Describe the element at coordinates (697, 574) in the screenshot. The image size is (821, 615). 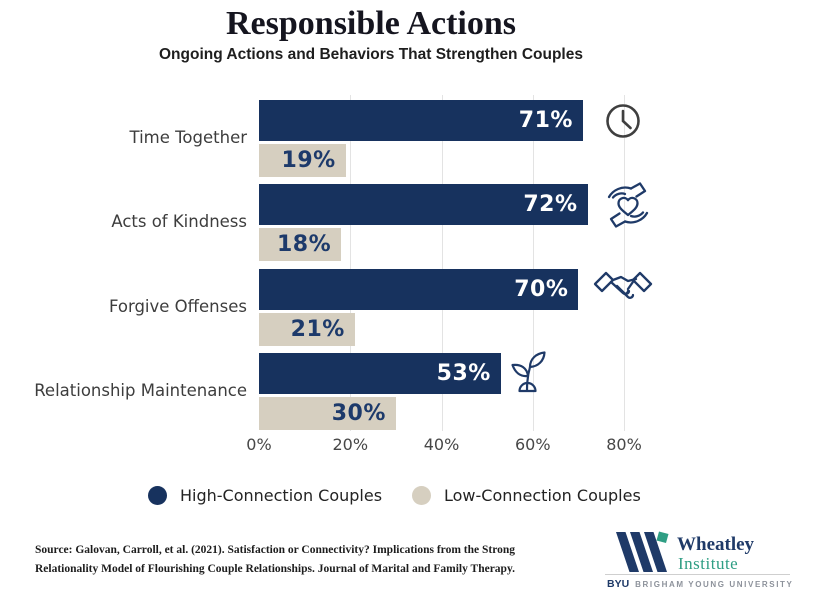
I see `logo-divider` at that location.